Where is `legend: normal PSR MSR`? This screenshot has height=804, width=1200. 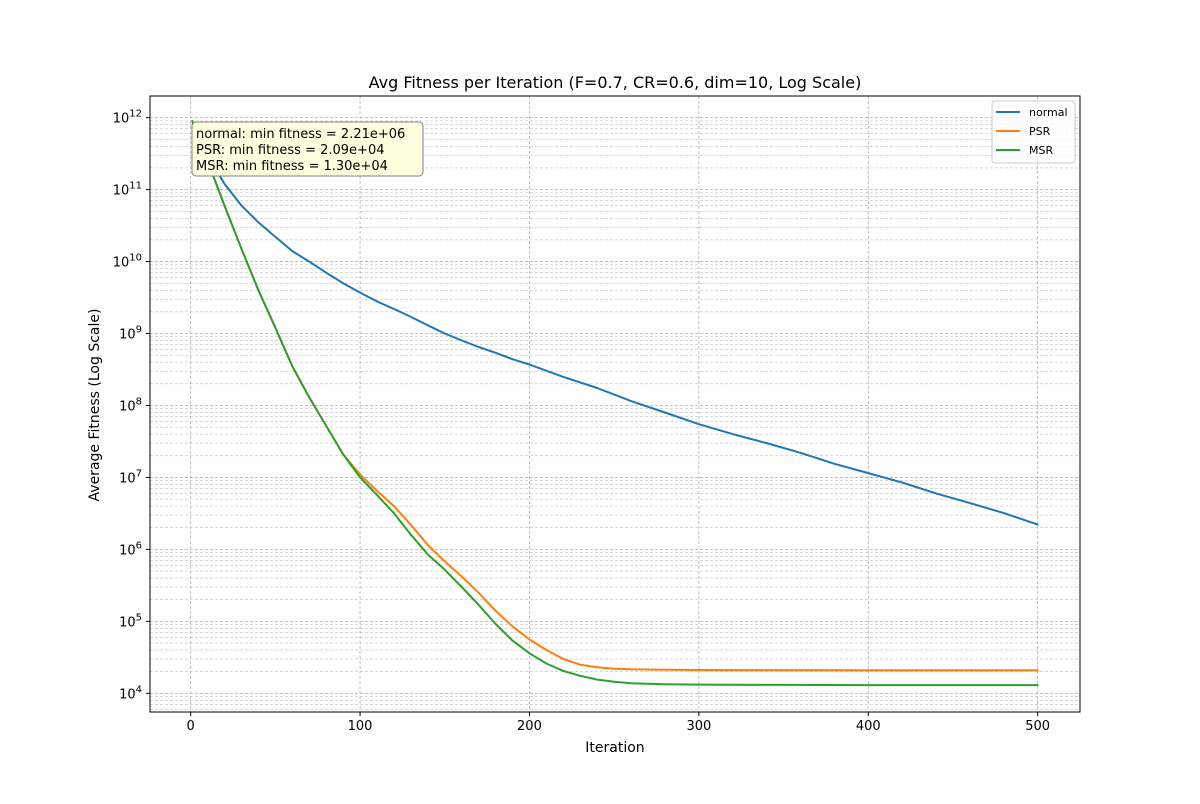
legend: normal PSR MSR is located at coordinates (1033, 132).